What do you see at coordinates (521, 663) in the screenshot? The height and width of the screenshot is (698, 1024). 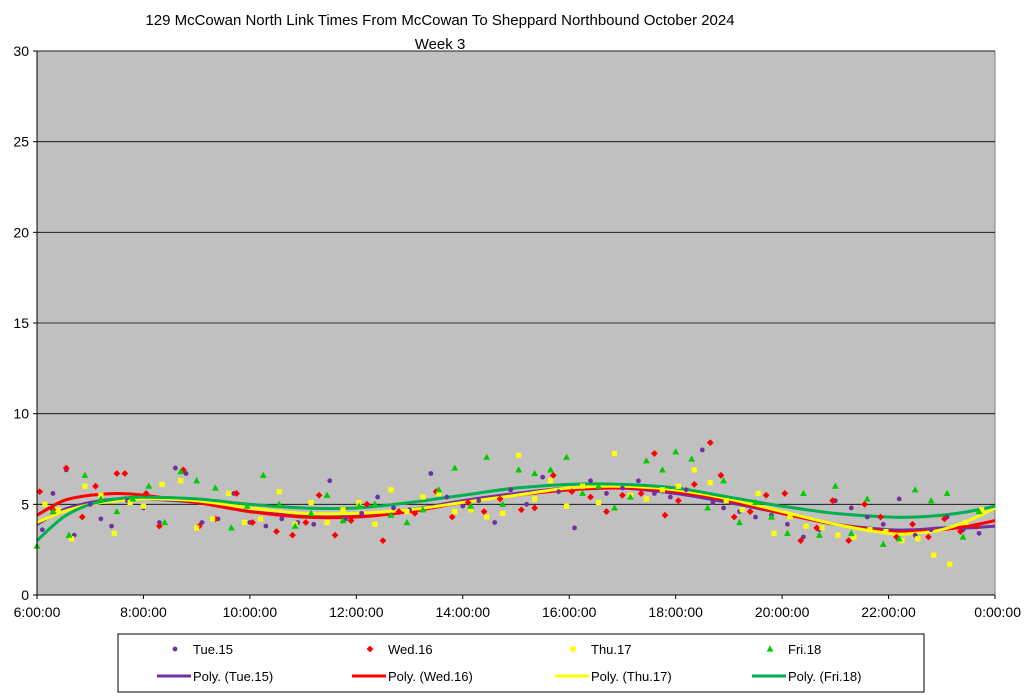 I see `legend-box` at bounding box center [521, 663].